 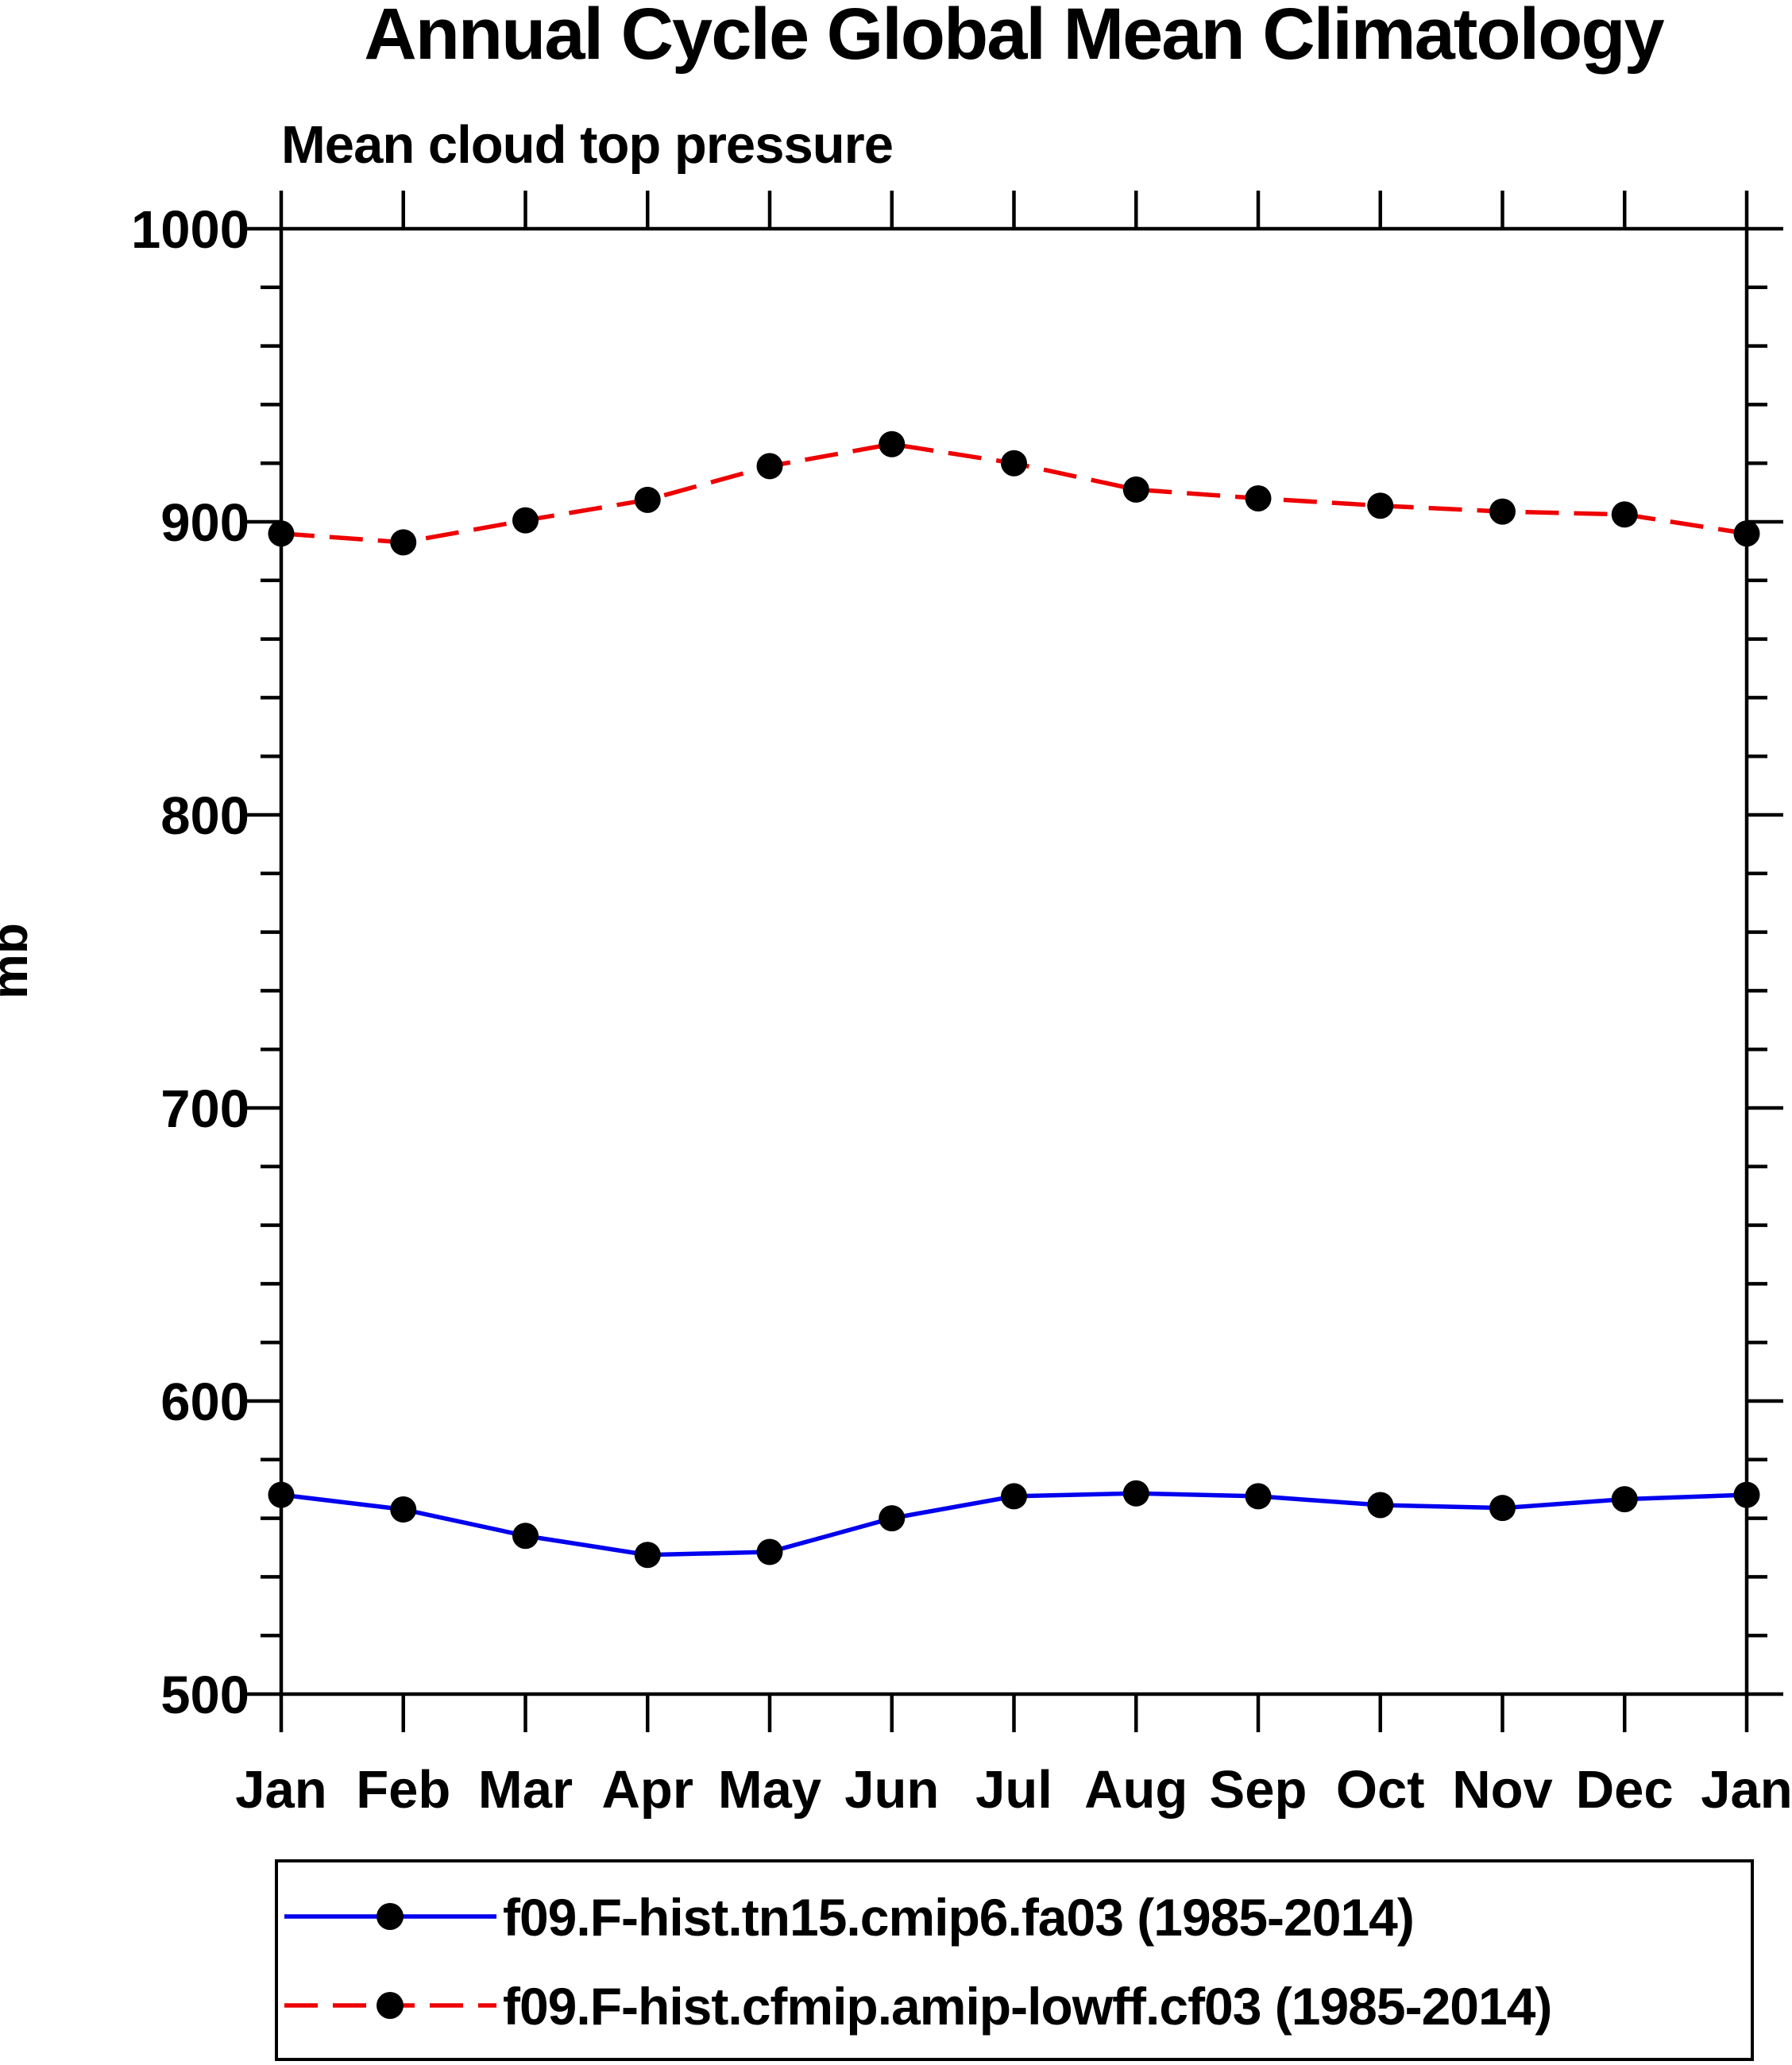 I want to click on y-tick-label: 800, so click(x=204, y=816).